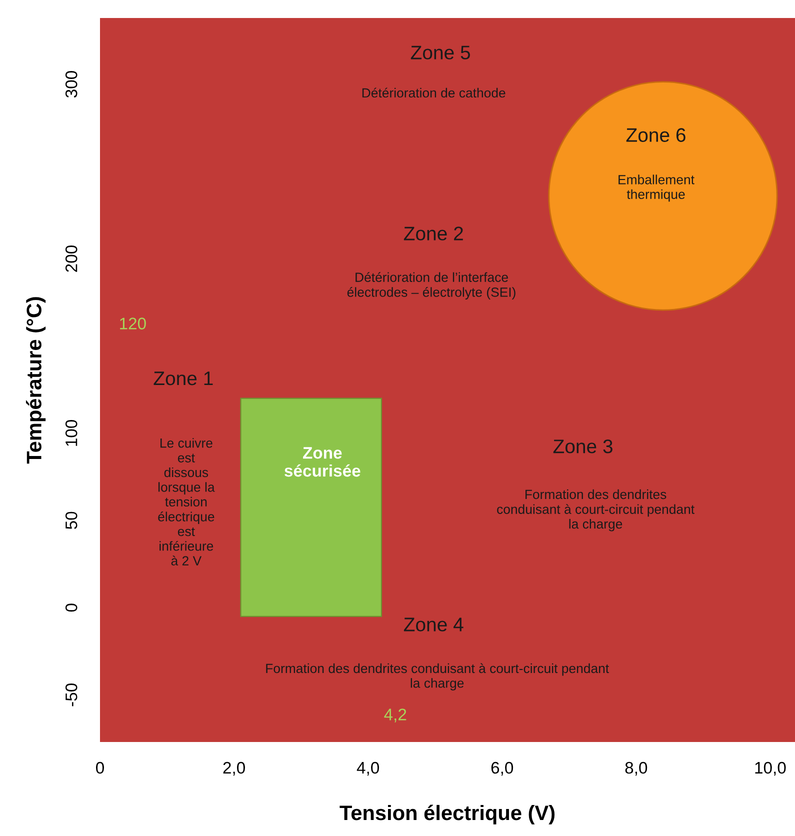 The width and height of the screenshot is (795, 836). Describe the element at coordinates (656, 135) in the screenshot. I see `annotation: Zone 6` at that location.